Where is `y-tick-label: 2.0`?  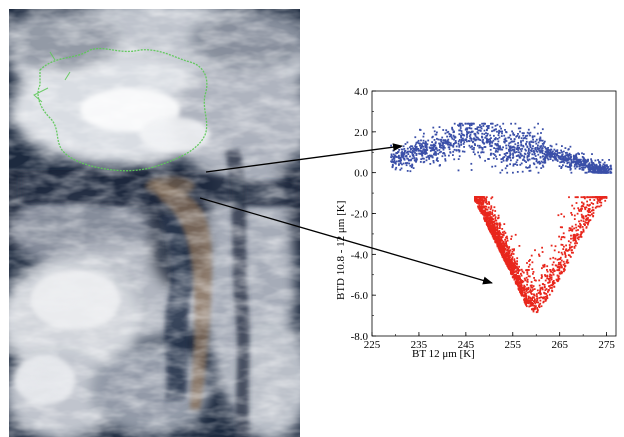 y-tick-label: 2.0 is located at coordinates (361, 133).